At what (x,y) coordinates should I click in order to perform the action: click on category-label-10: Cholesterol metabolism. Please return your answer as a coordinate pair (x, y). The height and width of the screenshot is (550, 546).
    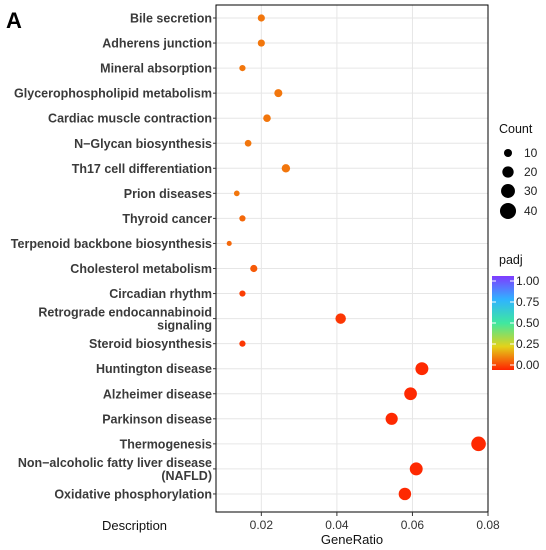
    Looking at the image, I should click on (141, 269).